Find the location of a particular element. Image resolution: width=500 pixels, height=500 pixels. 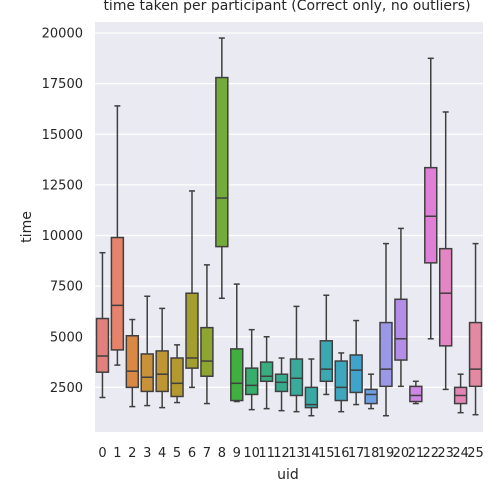

x-tick-label: 3 is located at coordinates (147, 453).